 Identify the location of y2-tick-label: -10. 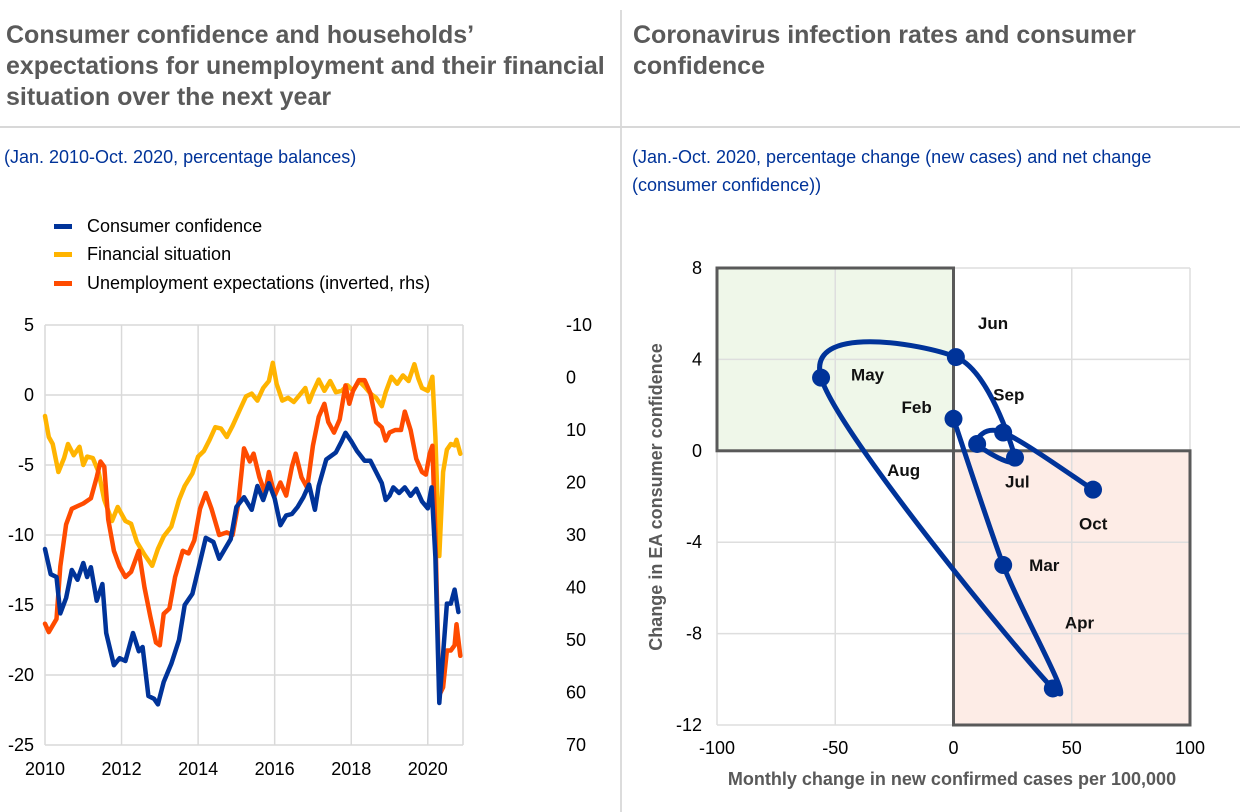
(579, 325).